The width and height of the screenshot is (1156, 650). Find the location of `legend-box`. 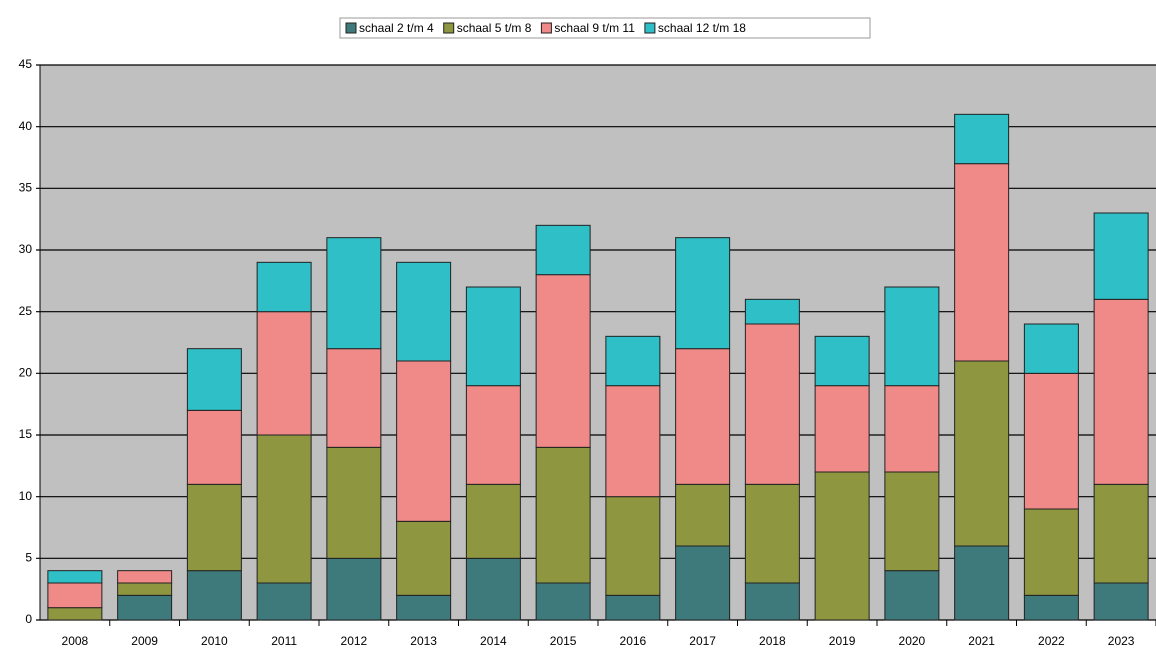

legend-box is located at coordinates (605, 28).